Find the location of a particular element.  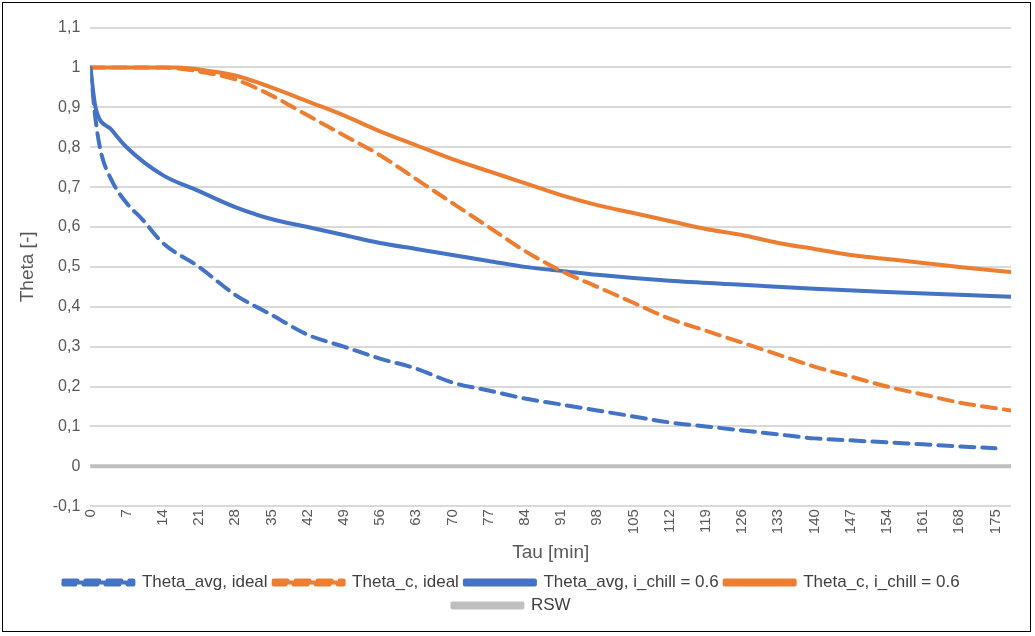

x-tick-label: 154 is located at coordinates (886, 522).